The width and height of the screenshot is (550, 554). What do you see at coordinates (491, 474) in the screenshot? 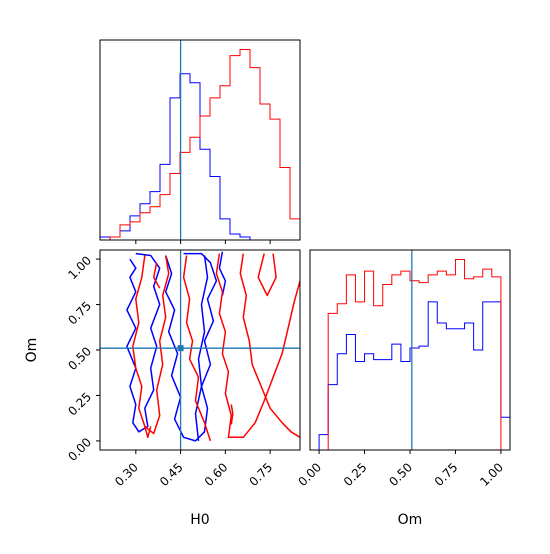
I see `hist-om-tick-label-4: 1.00` at bounding box center [491, 474].